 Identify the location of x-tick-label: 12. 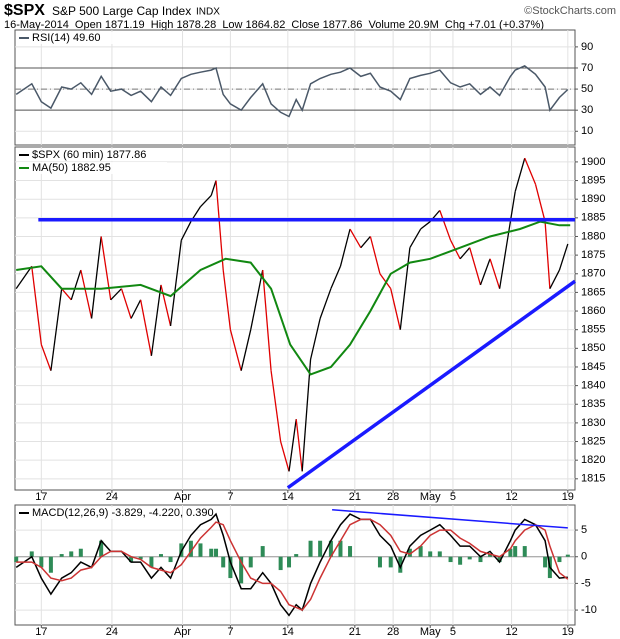
(511, 632).